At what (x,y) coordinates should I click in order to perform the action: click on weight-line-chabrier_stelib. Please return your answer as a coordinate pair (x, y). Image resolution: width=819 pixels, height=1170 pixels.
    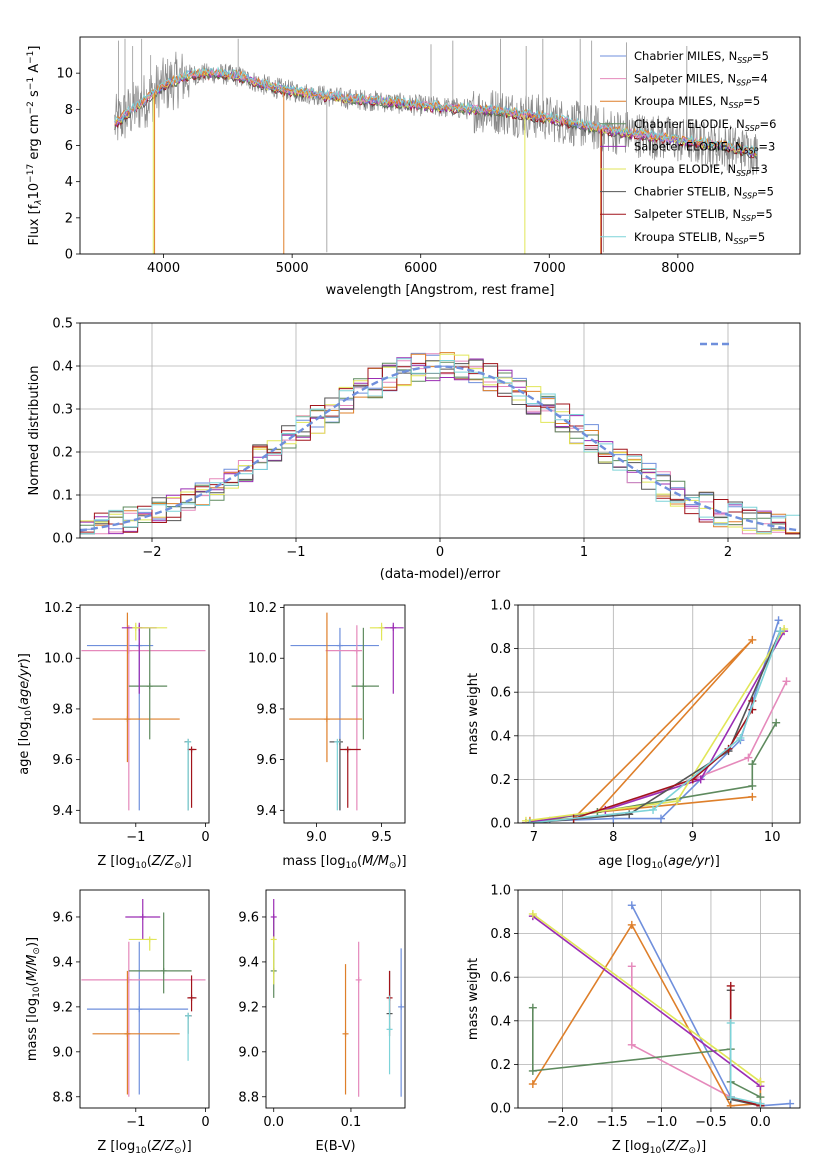
    Looking at the image, I should click on (655, 726).